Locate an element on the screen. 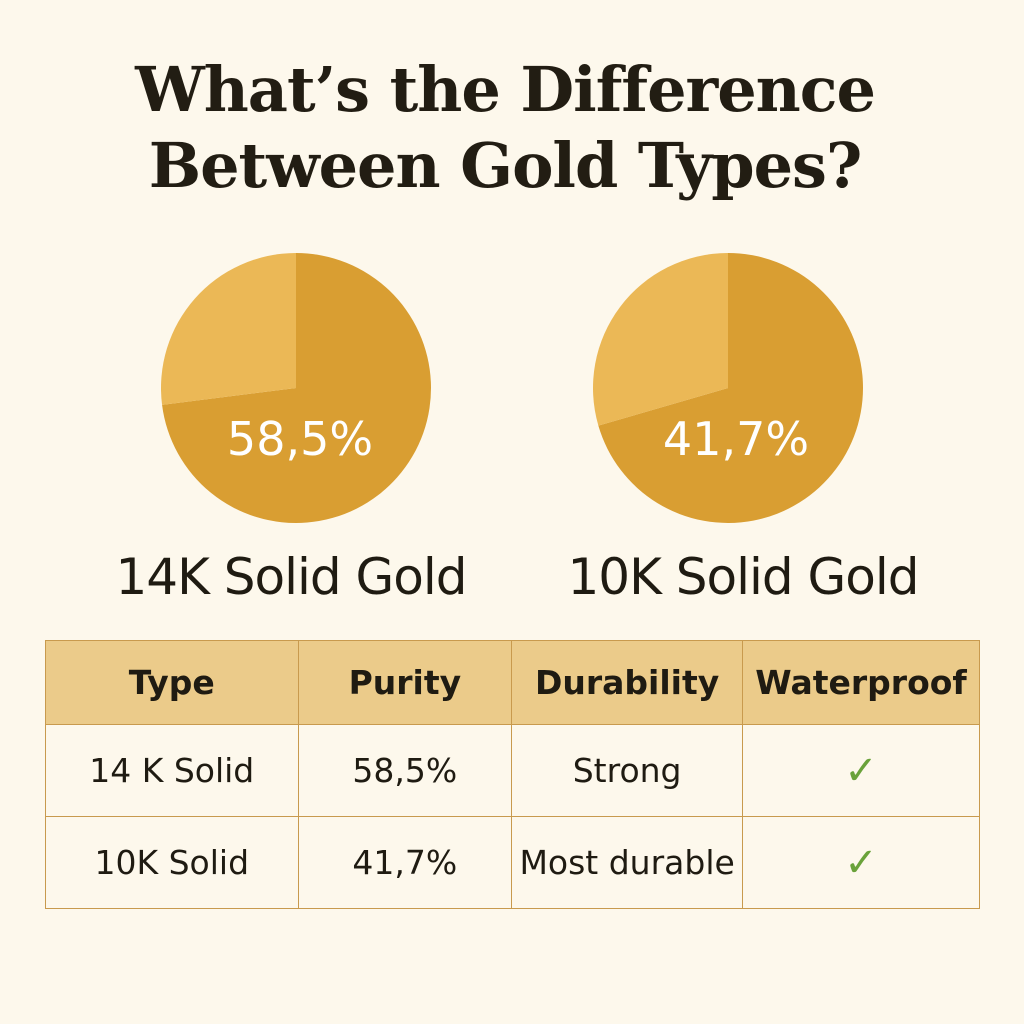  cell-type: 14 K Solid is located at coordinates (172, 770).